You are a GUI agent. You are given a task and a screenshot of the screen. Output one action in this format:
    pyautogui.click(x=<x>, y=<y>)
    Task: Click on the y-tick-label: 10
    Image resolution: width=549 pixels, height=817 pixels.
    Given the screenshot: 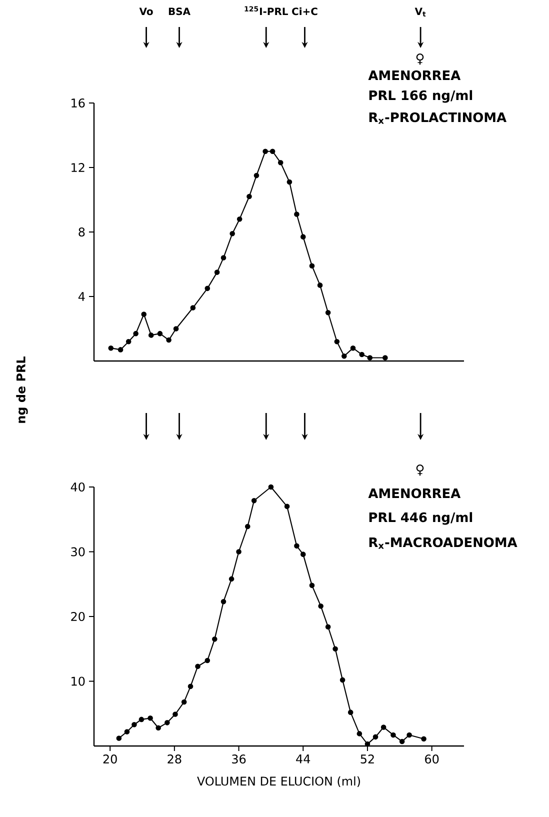 What is the action you would take?
    pyautogui.click(x=78, y=681)
    